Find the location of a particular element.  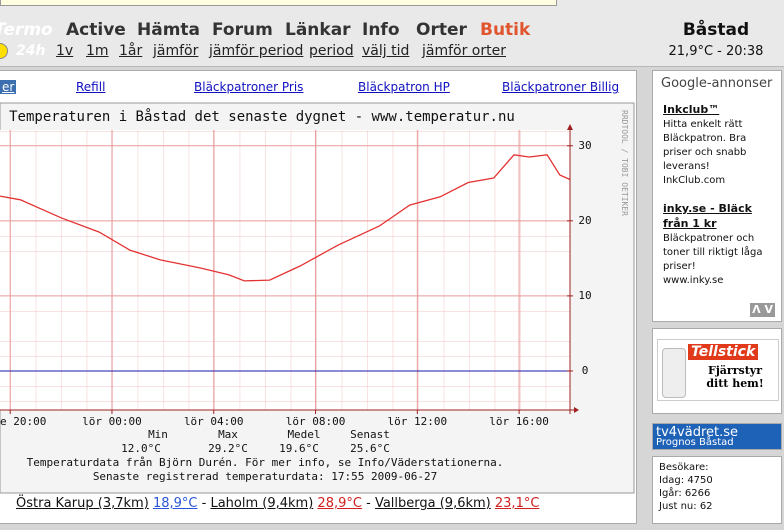

tv4-brand: tv4vädret.se is located at coordinates (697, 432).